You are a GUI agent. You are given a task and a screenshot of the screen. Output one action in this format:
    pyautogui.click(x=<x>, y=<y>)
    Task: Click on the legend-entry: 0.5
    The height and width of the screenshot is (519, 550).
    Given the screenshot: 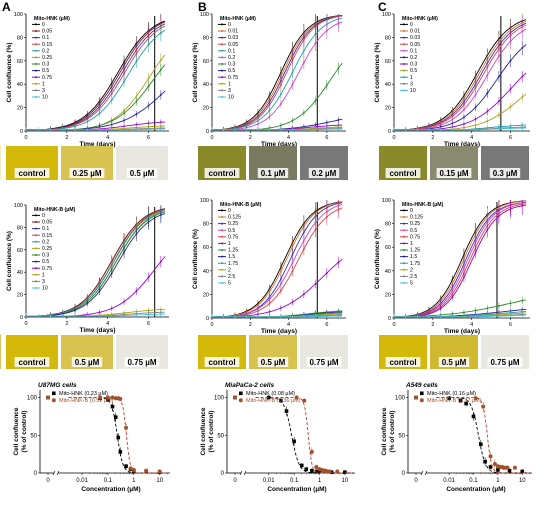 What is the action you would take?
    pyautogui.click(x=231, y=71)
    